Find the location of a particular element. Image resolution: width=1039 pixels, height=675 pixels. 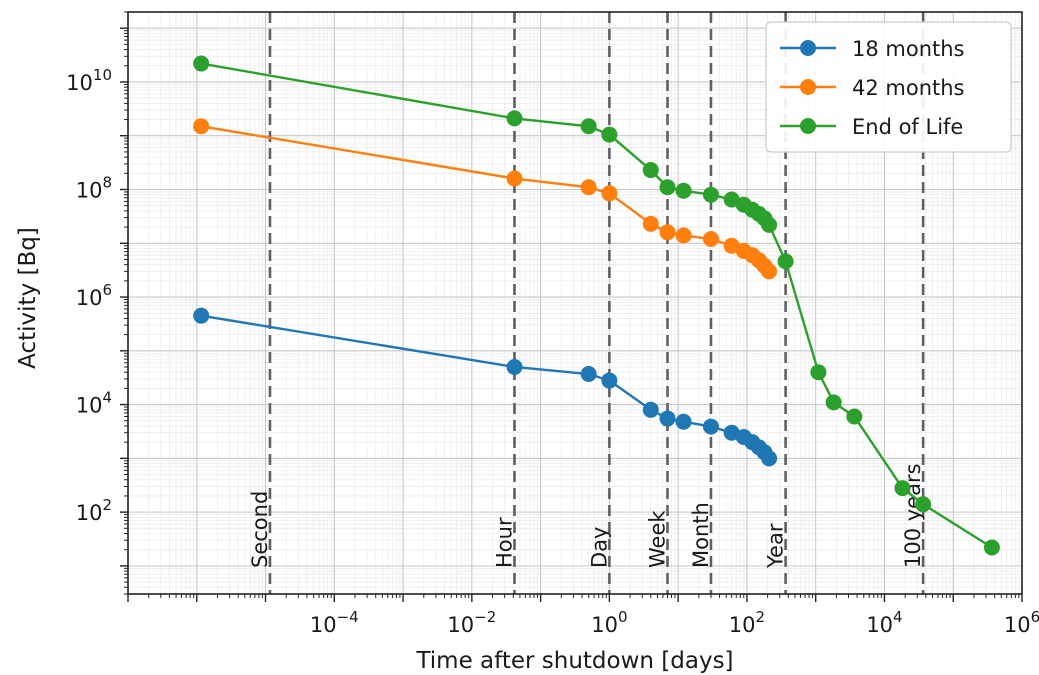

legend: 18 months 42 months End of Life is located at coordinates (888, 87).